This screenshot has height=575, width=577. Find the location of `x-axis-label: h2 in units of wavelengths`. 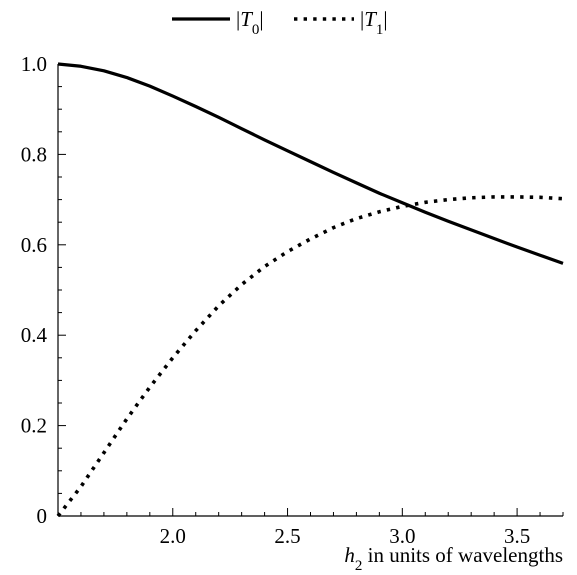

x-axis-label: h2 in units of wavelengths is located at coordinates (453, 558).